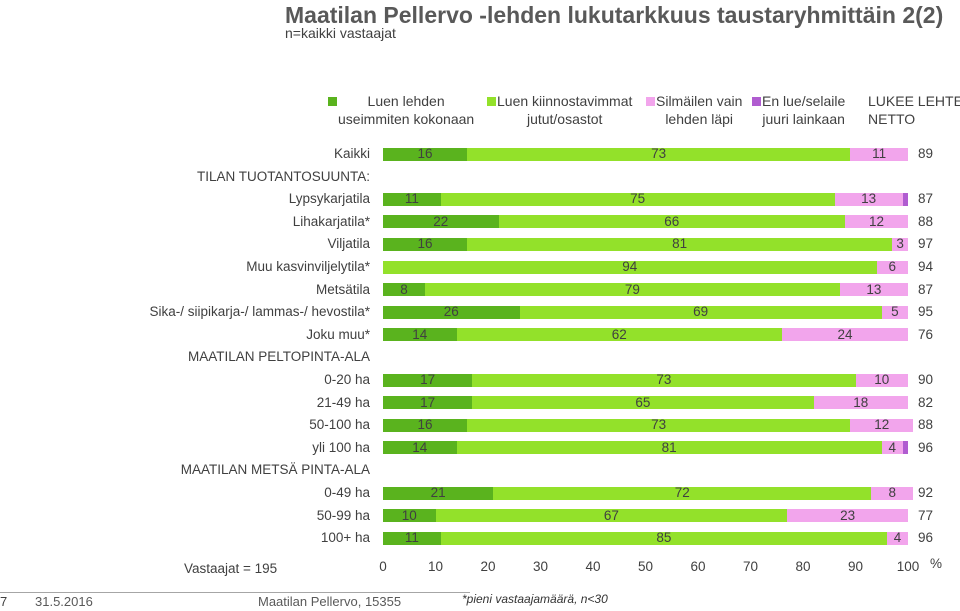 The width and height of the screenshot is (960, 611). I want to click on legend-item-read-interesting: Luen kiinnostavimmat jutut/osastot, so click(559, 110).